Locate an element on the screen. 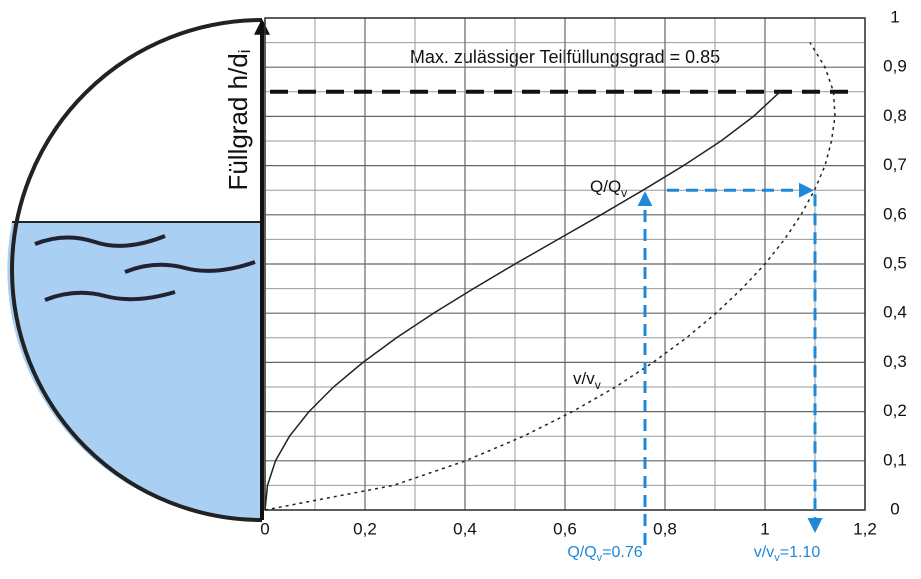 This screenshot has height=579, width=921. x-tick-label: 0,4 is located at coordinates (465, 528).